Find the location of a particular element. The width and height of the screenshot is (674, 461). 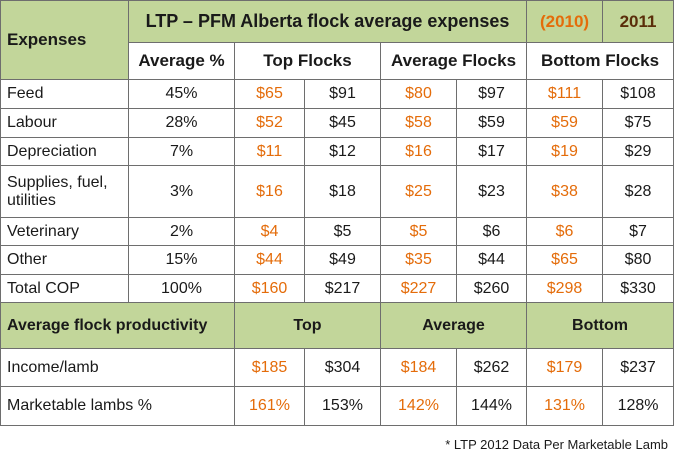

avg-2011-value: $23 is located at coordinates (491, 191).